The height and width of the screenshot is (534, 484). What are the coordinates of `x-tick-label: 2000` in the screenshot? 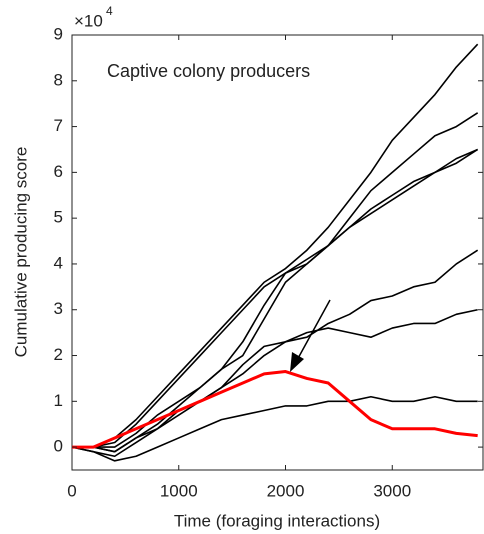 It's located at (286, 490).